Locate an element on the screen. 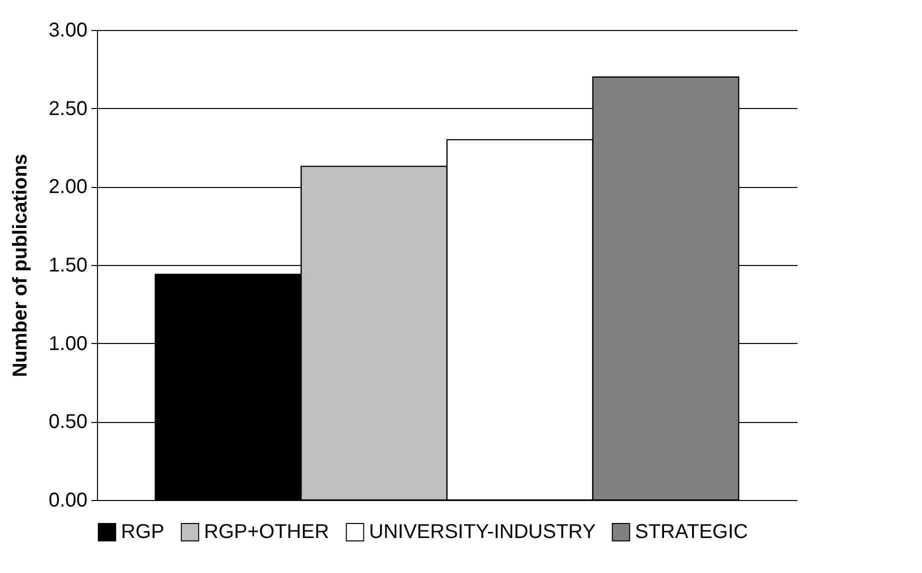 The width and height of the screenshot is (922, 573). legend-label: STRATEGIC is located at coordinates (691, 532).